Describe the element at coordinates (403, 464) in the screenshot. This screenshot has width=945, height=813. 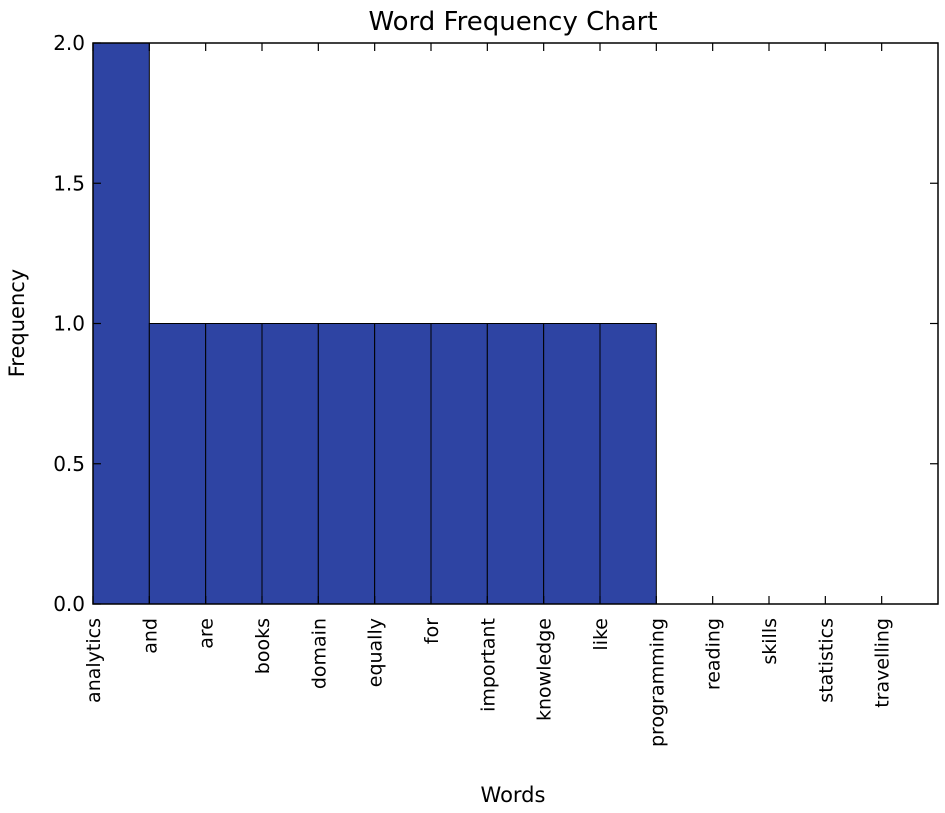
I see `bar-equally` at that location.